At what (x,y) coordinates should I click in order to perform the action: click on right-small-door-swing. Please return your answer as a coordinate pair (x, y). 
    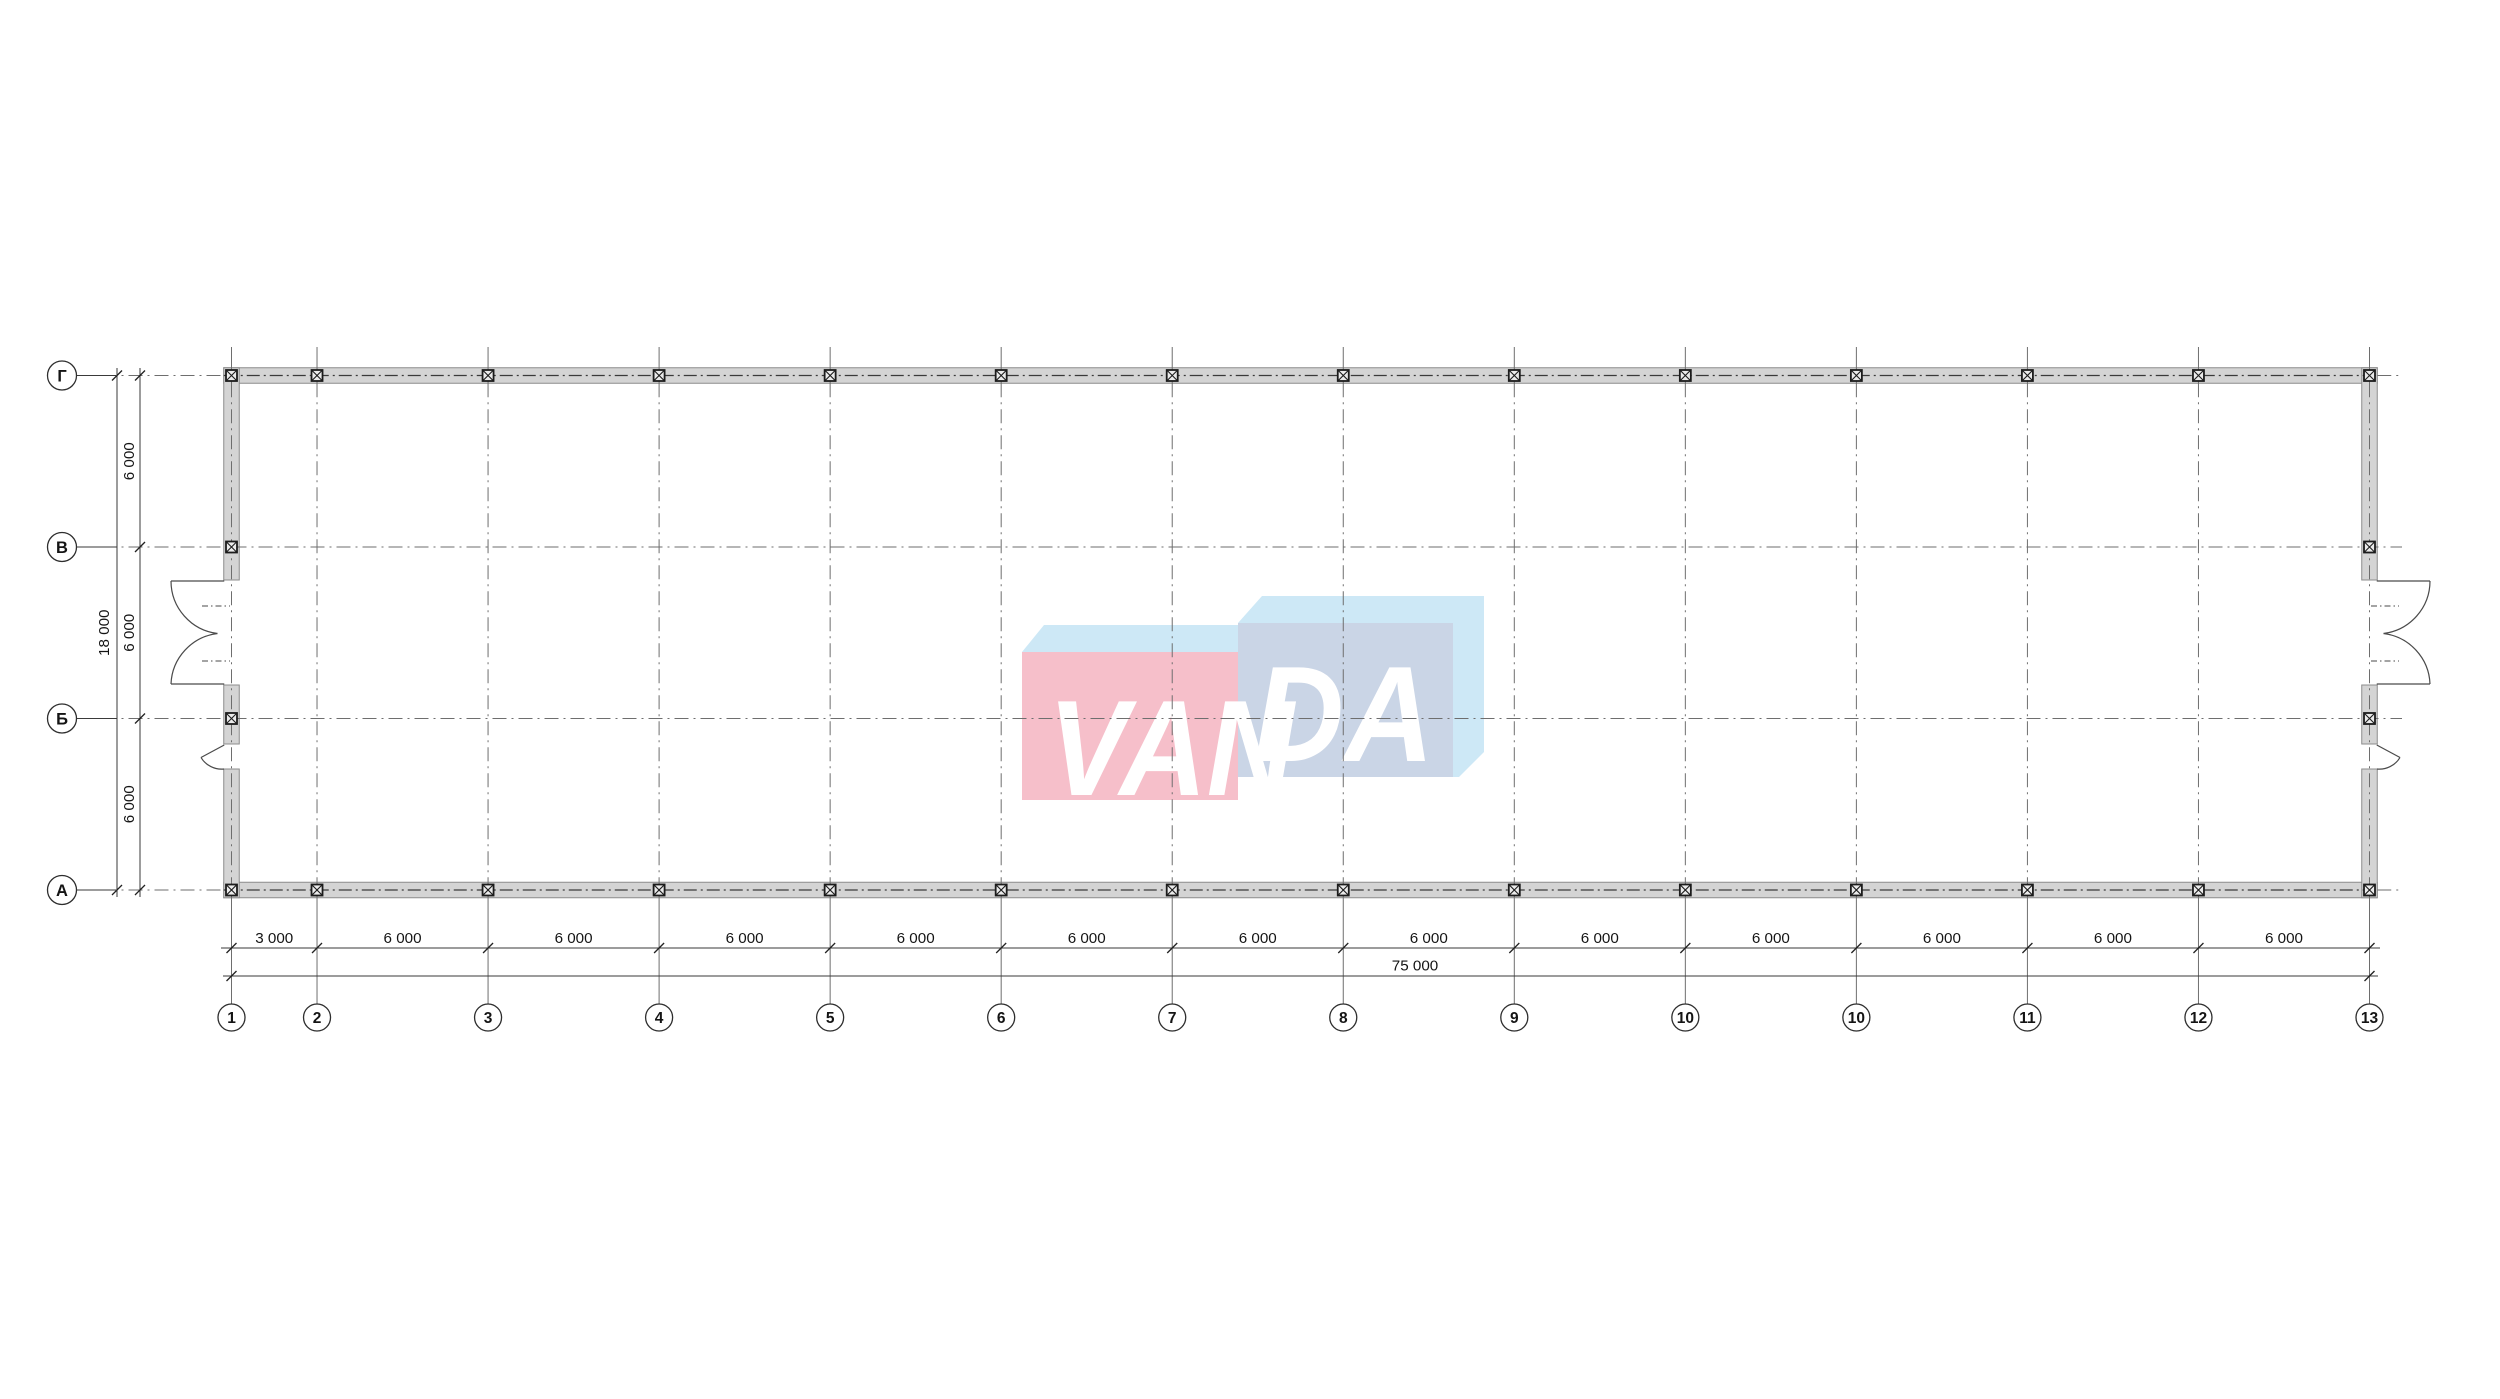
    Looking at the image, I should click on (2388, 763).